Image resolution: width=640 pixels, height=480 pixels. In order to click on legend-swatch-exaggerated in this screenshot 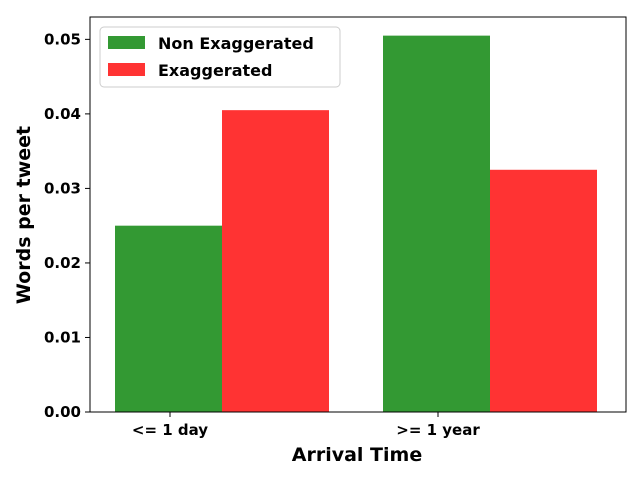, I will do `click(126, 69)`.